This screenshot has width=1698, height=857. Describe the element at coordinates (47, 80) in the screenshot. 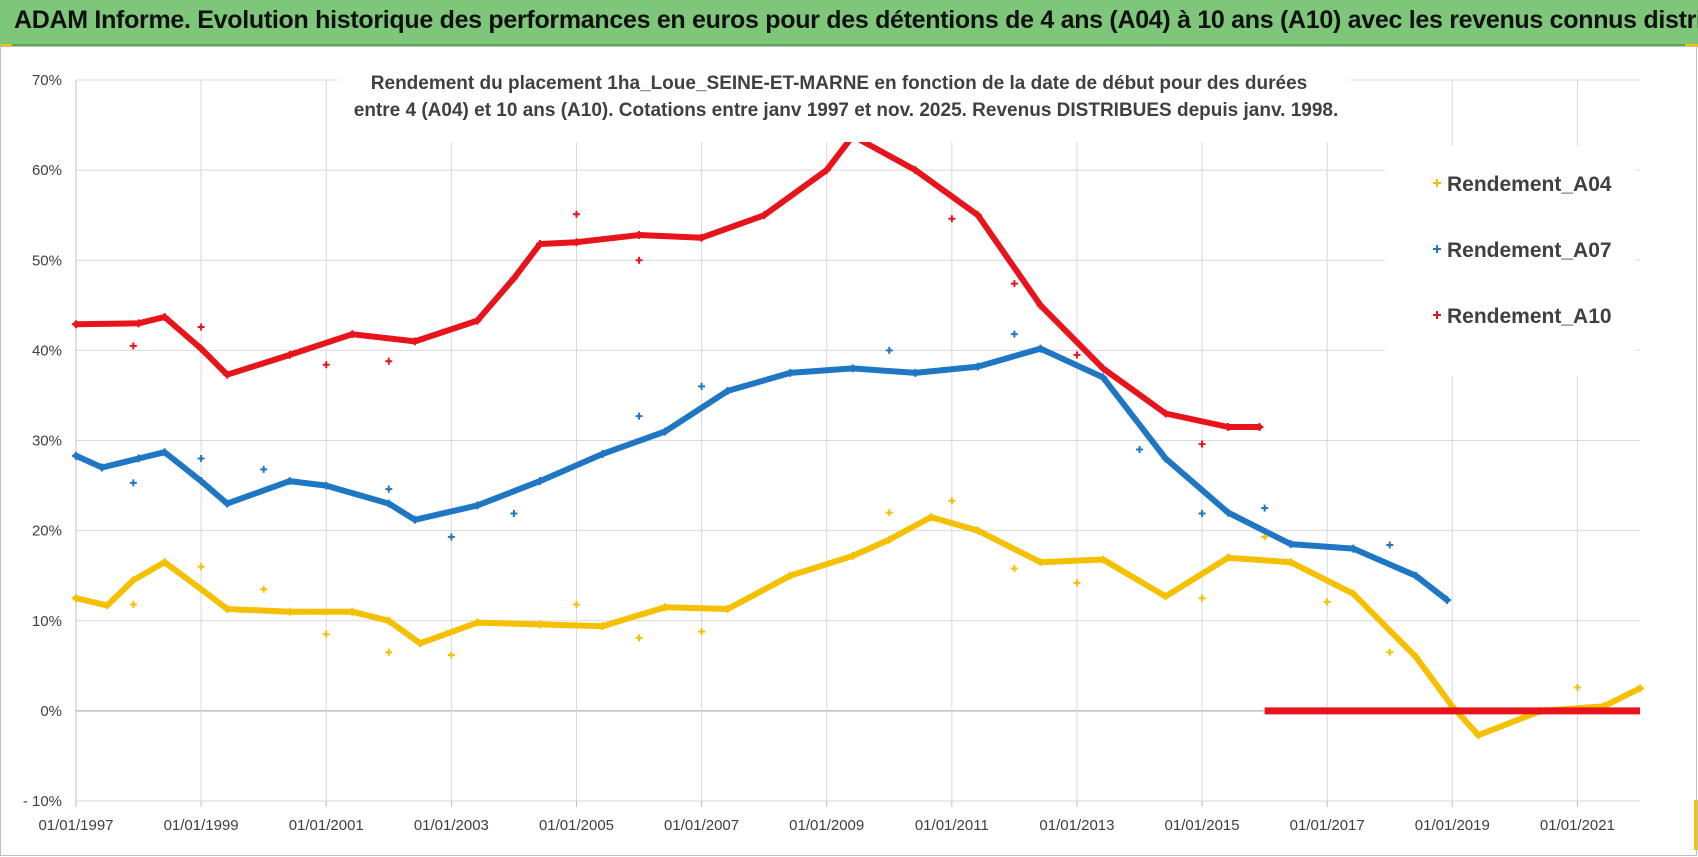

I see `y-tick-label: 70%` at that location.